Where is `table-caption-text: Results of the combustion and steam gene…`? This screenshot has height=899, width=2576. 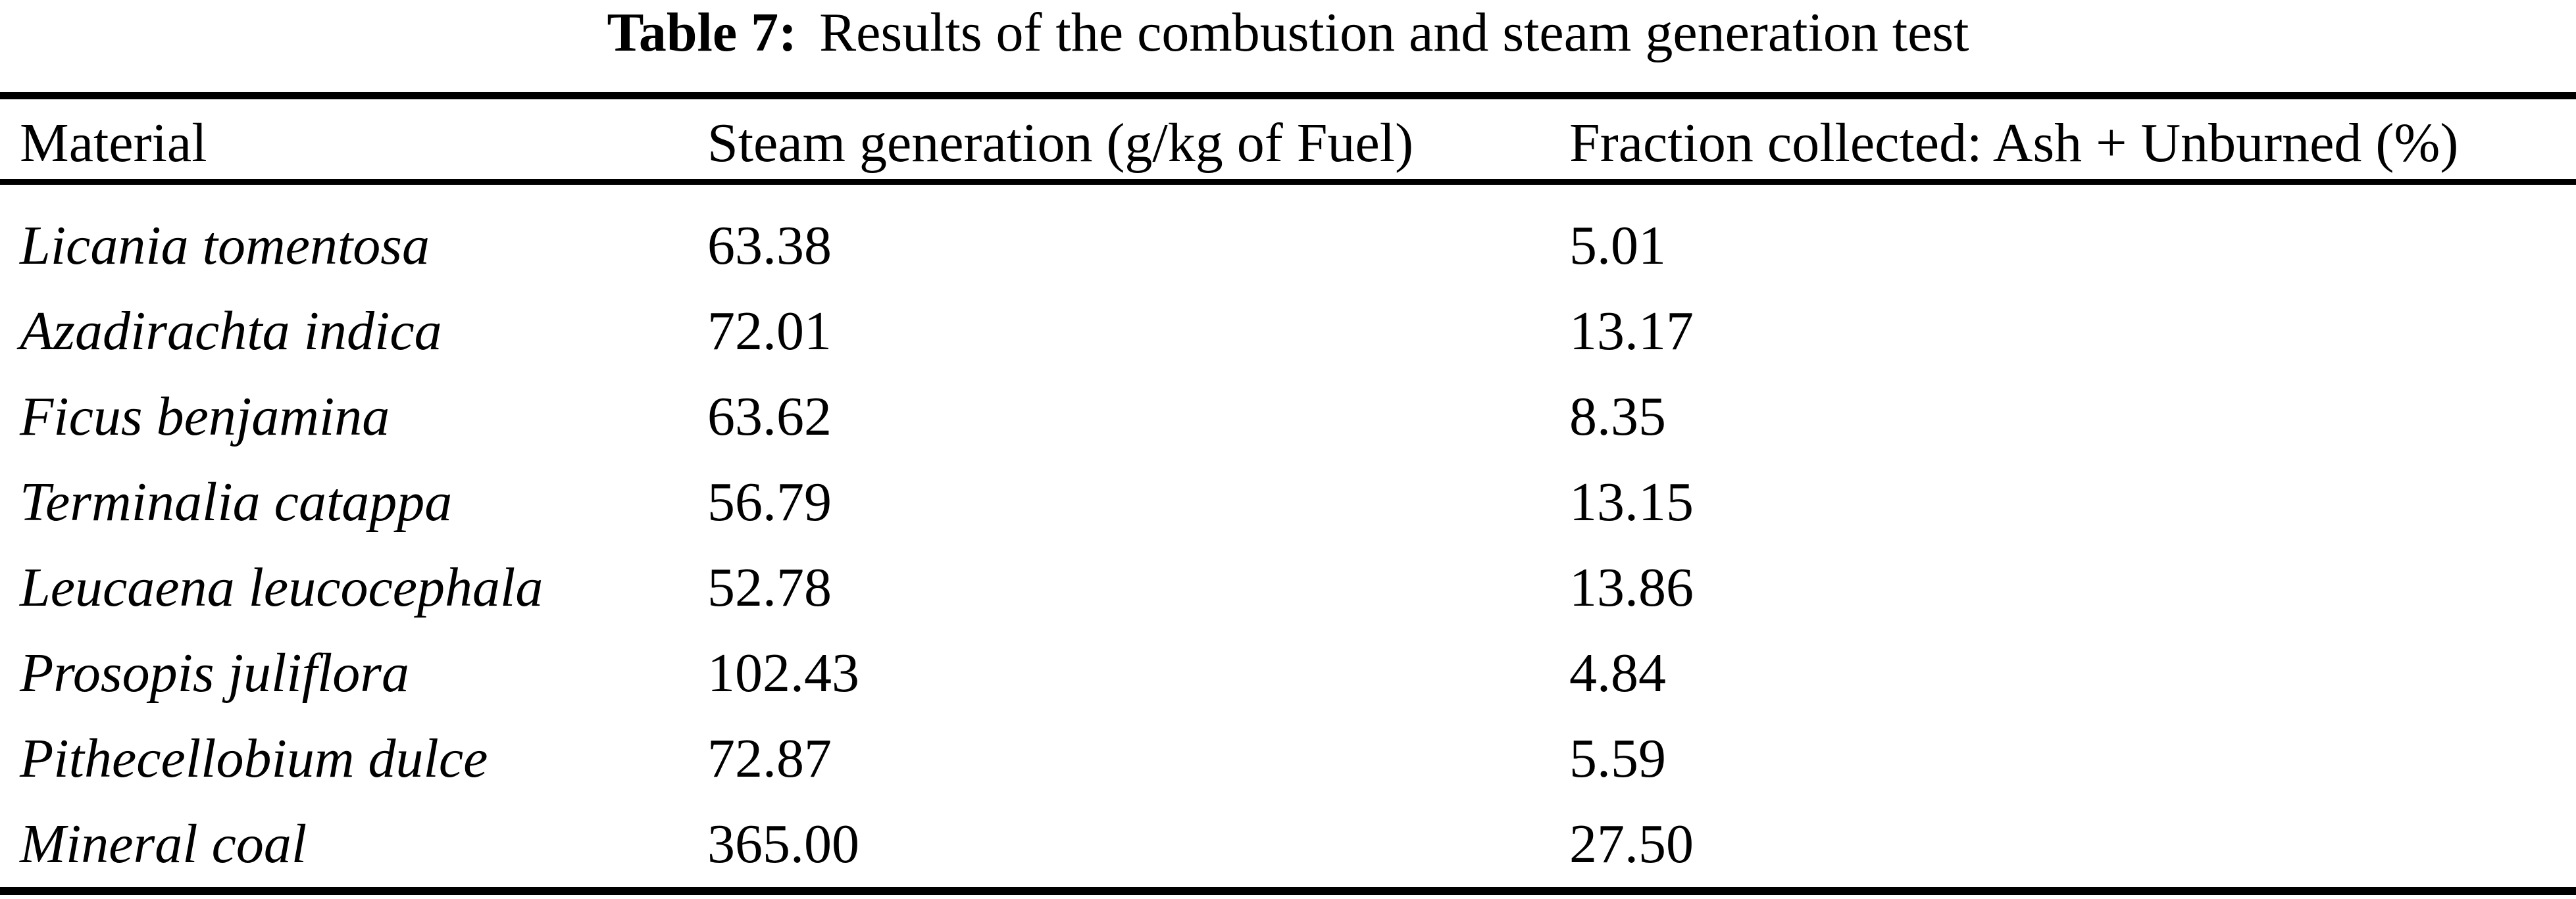
table-caption-text: Results of the combustion and steam gene… is located at coordinates (1394, 32).